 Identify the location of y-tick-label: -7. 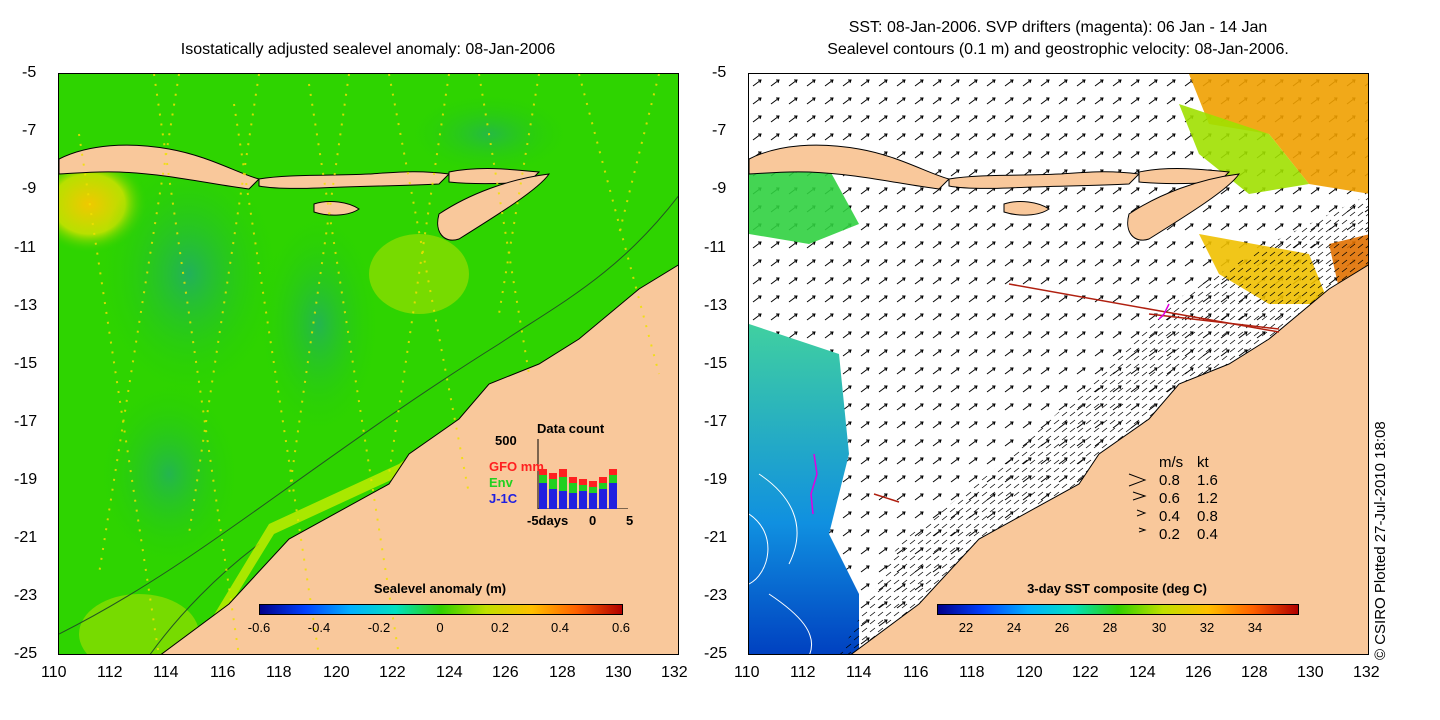
(29, 130).